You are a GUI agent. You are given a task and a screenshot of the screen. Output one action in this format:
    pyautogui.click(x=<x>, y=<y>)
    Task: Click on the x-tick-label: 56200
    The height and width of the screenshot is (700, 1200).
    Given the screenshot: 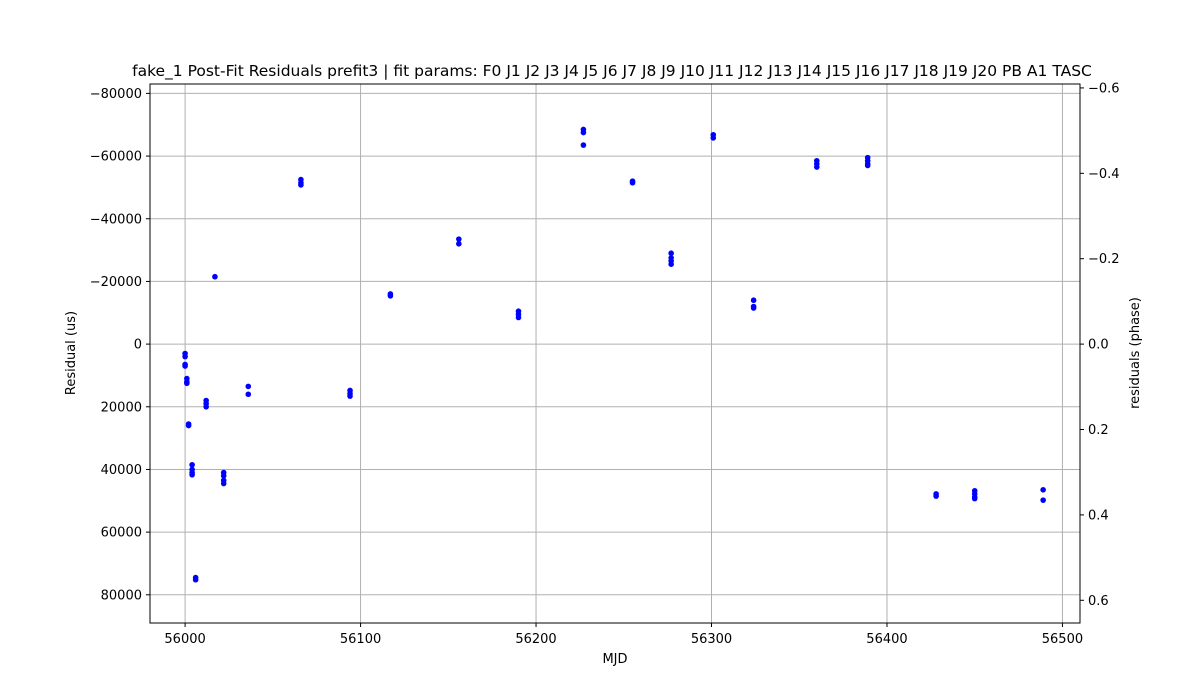 What is the action you would take?
    pyautogui.click(x=535, y=639)
    